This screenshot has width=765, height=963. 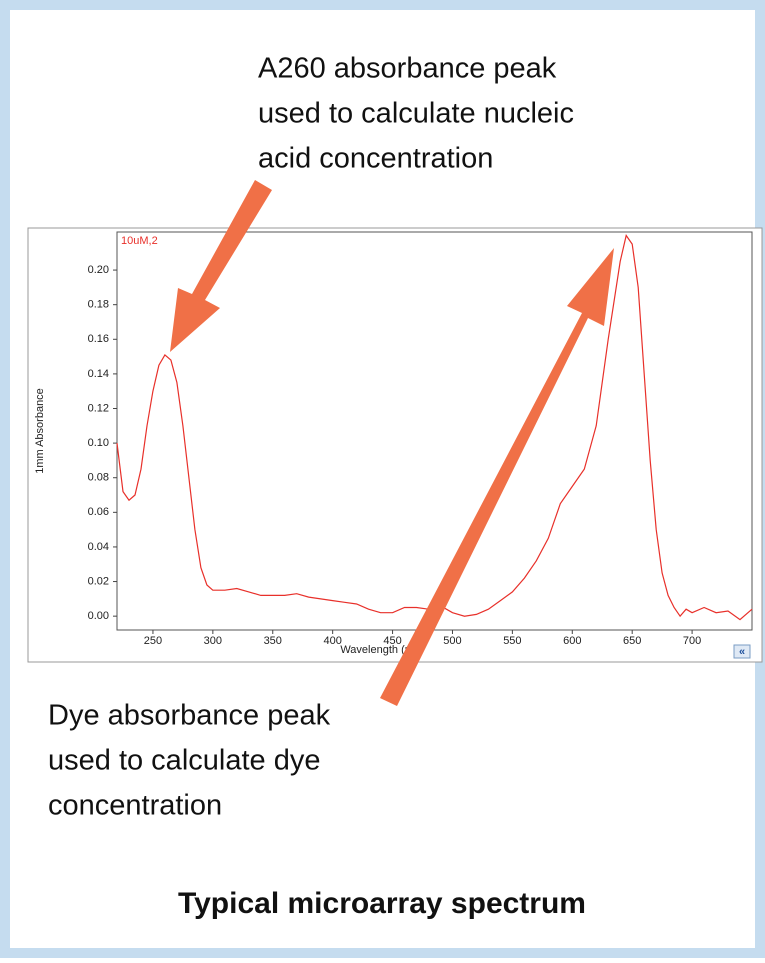 I want to click on y-tick-label: 0.10, so click(x=98, y=443).